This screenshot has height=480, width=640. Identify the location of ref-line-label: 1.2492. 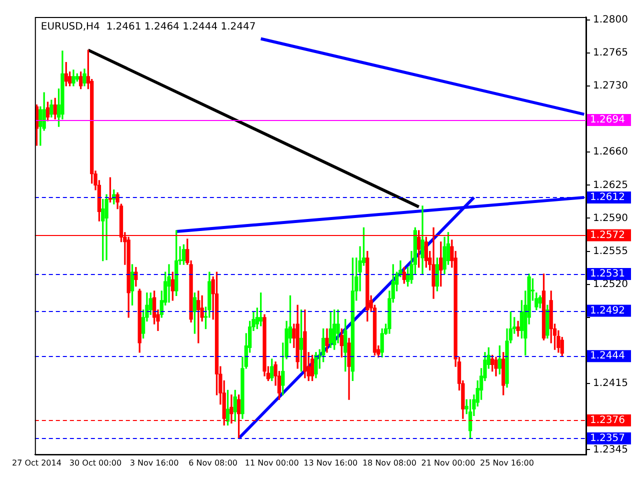
(607, 310).